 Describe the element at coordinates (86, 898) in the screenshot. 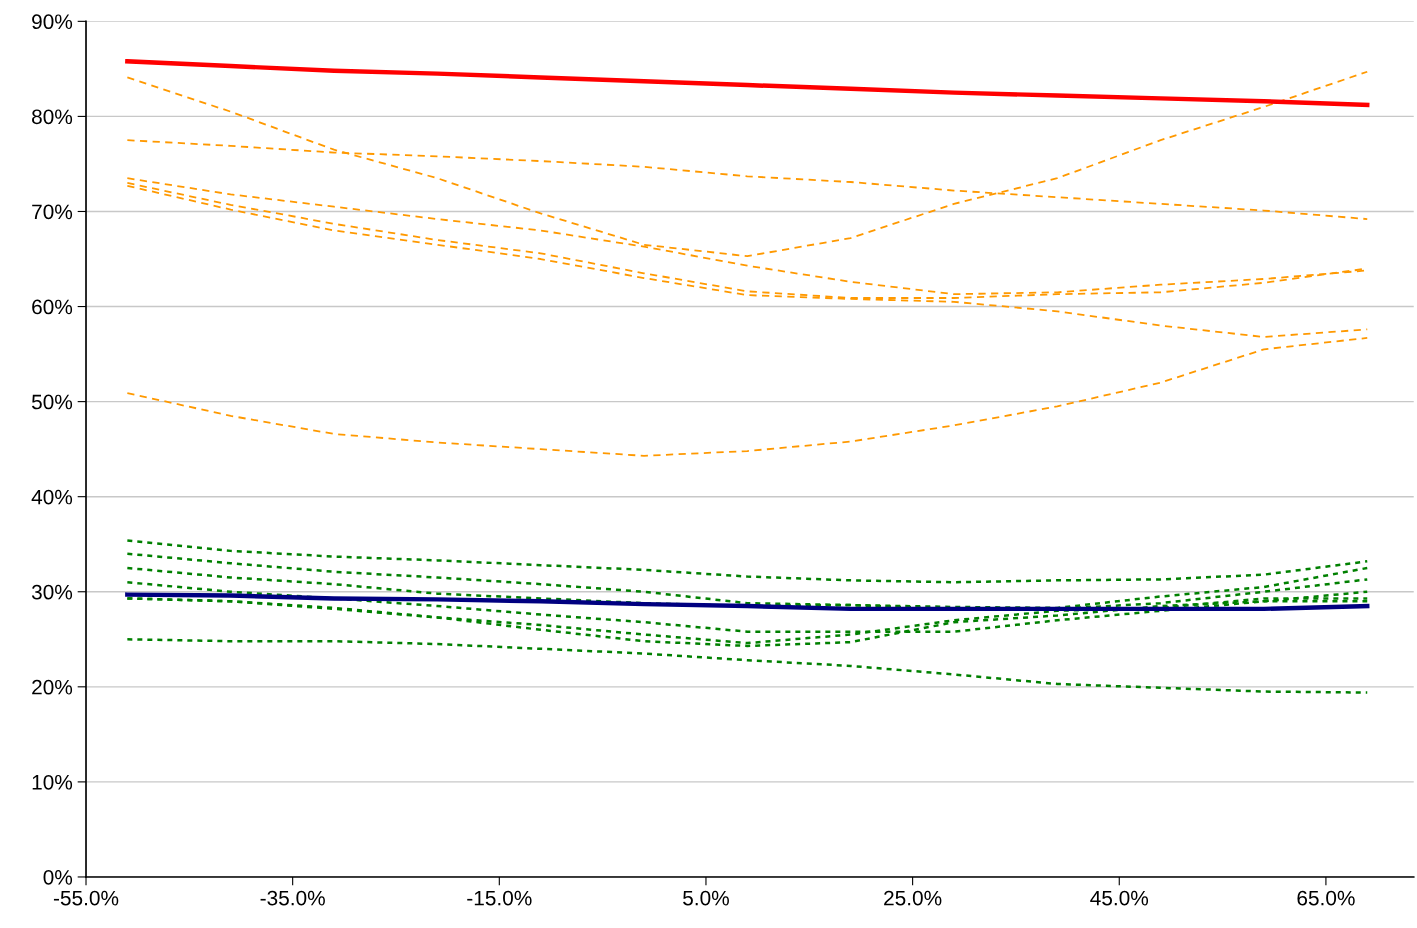

I see `x-tick-label: -55.0%` at that location.